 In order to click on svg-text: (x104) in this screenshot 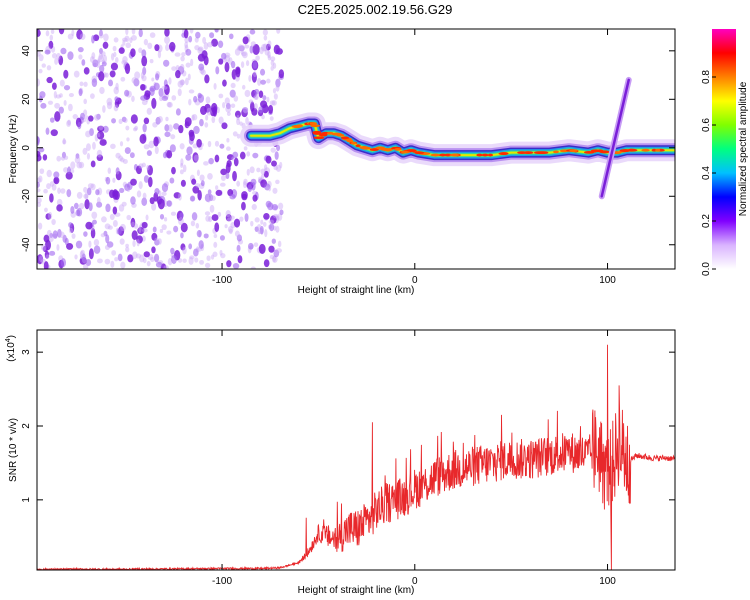, I will do `click(11, 348)`.